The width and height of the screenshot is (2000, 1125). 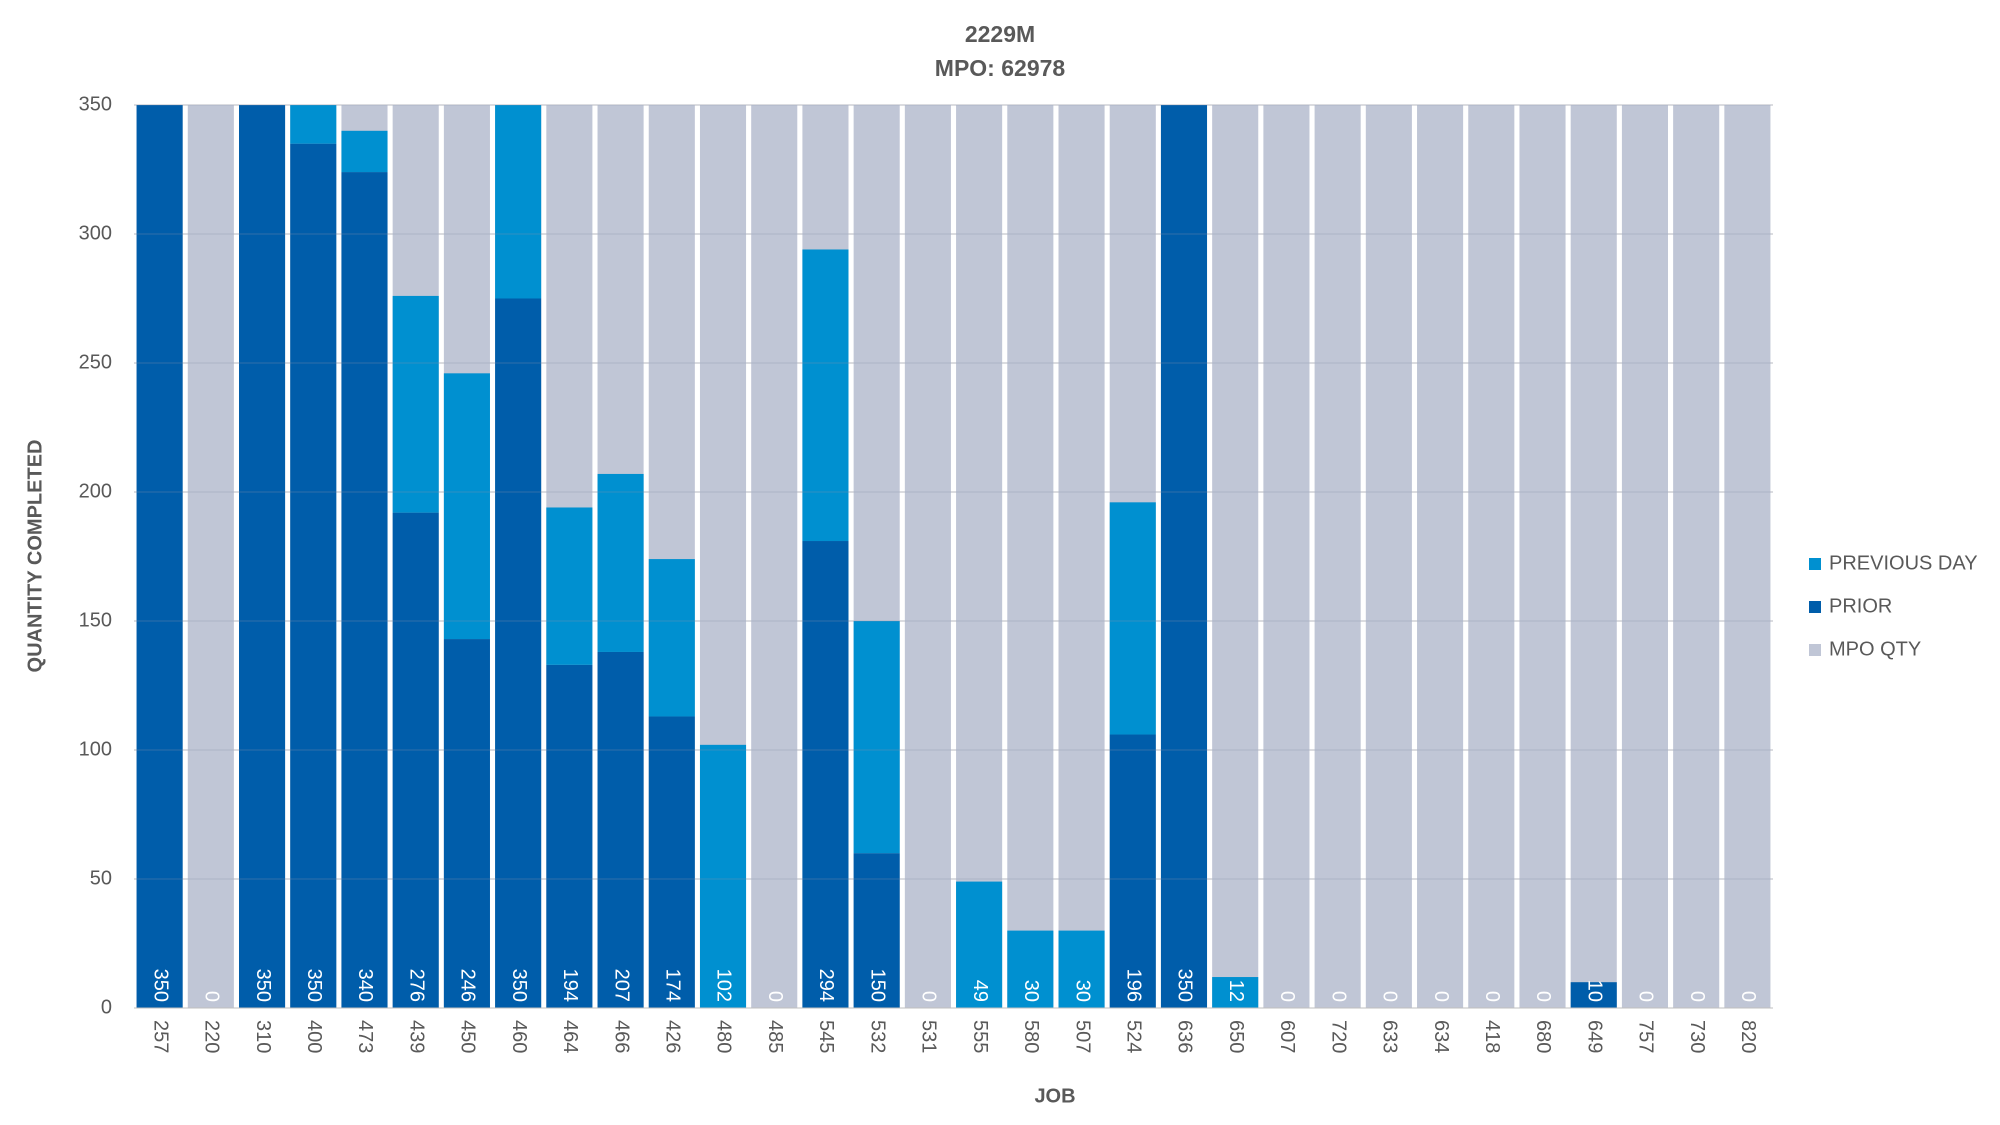 I want to click on data-label: 12, so click(x=1236, y=991).